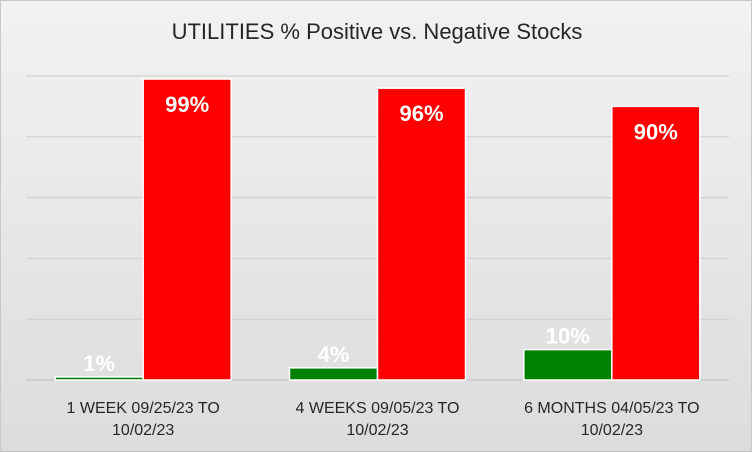 The width and height of the screenshot is (752, 453). I want to click on chart-title: UTILITIES % Positive vs. Negative Stocks, so click(377, 31).